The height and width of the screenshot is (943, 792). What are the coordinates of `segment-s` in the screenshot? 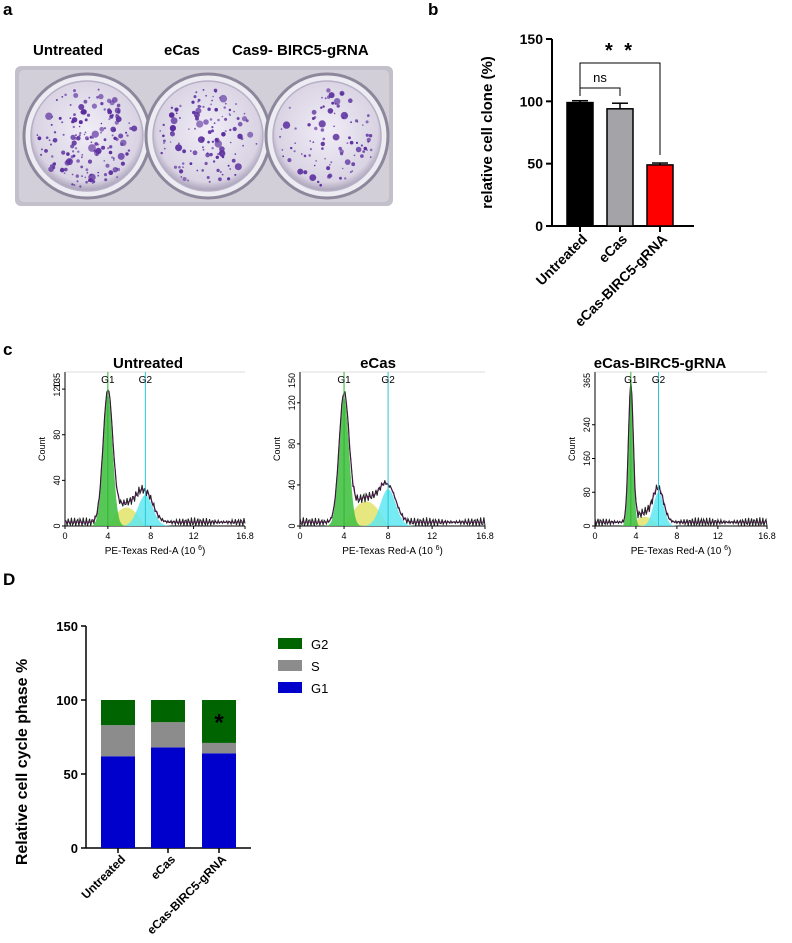 It's located at (219, 748).